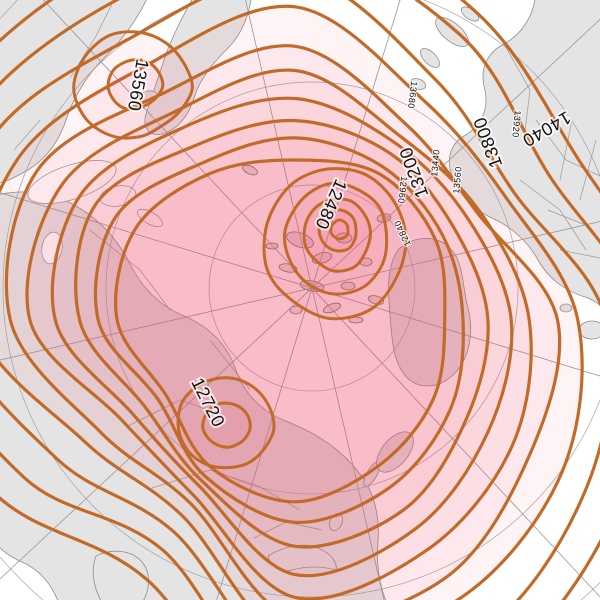 The width and height of the screenshot is (600, 600). What do you see at coordinates (516, 124) in the screenshot?
I see `contour-label-13920: 13920` at bounding box center [516, 124].